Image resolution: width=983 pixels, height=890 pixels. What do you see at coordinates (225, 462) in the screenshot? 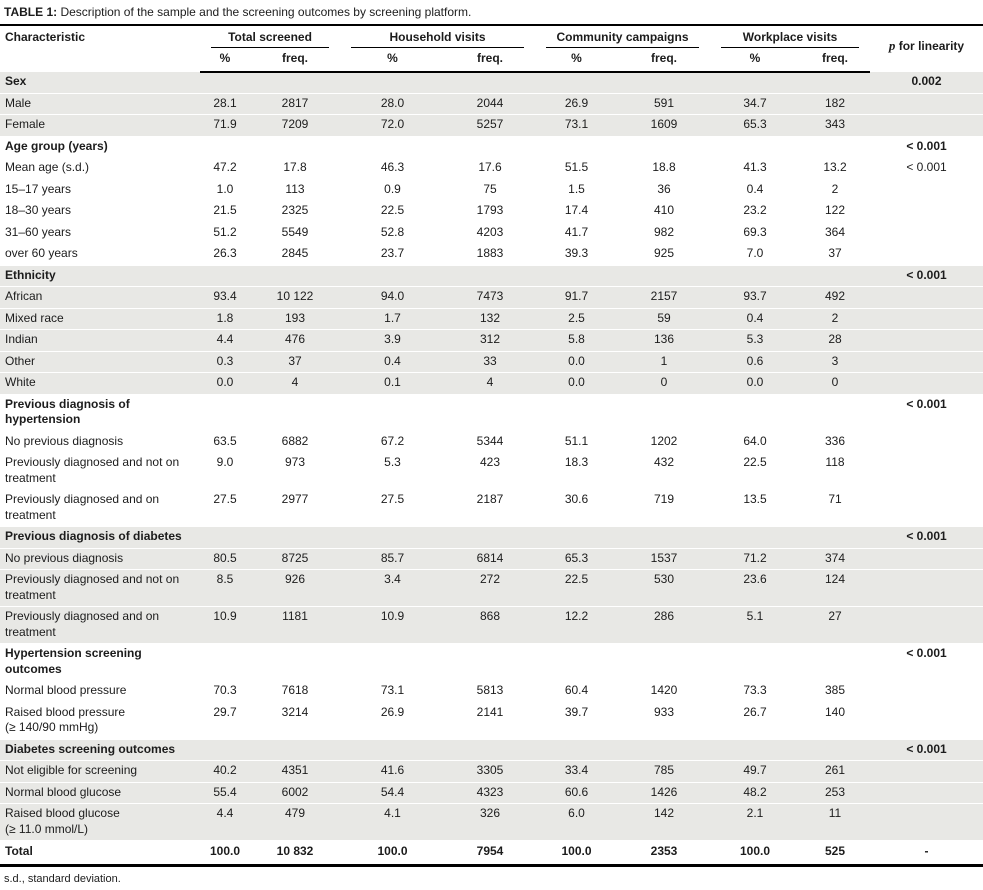
I see `cell-value: 9.0` at bounding box center [225, 462].